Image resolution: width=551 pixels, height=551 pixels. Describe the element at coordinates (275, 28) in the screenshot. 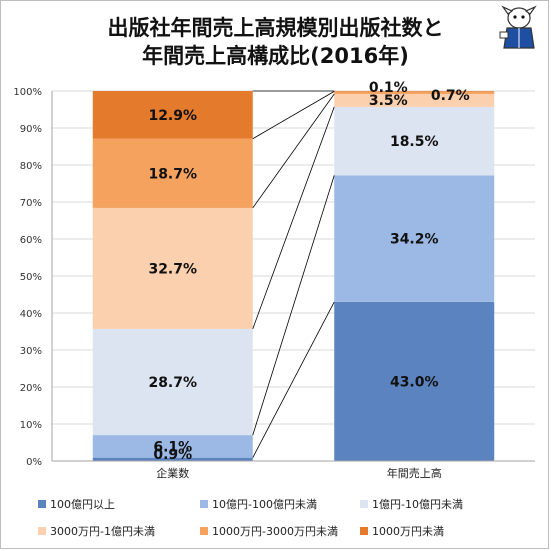

I see `chart-title-line-1: 出版社年間売上高規模別出版社数と` at that location.